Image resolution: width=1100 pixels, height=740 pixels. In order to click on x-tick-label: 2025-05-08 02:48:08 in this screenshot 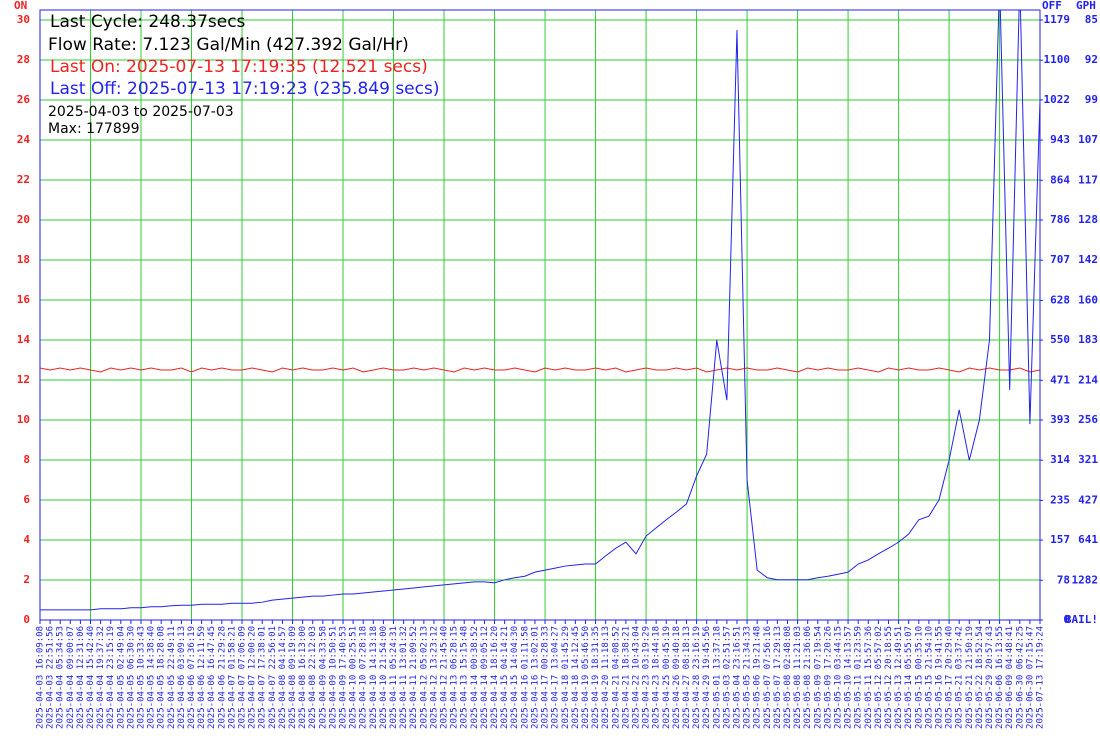, I will do `click(788, 677)`.